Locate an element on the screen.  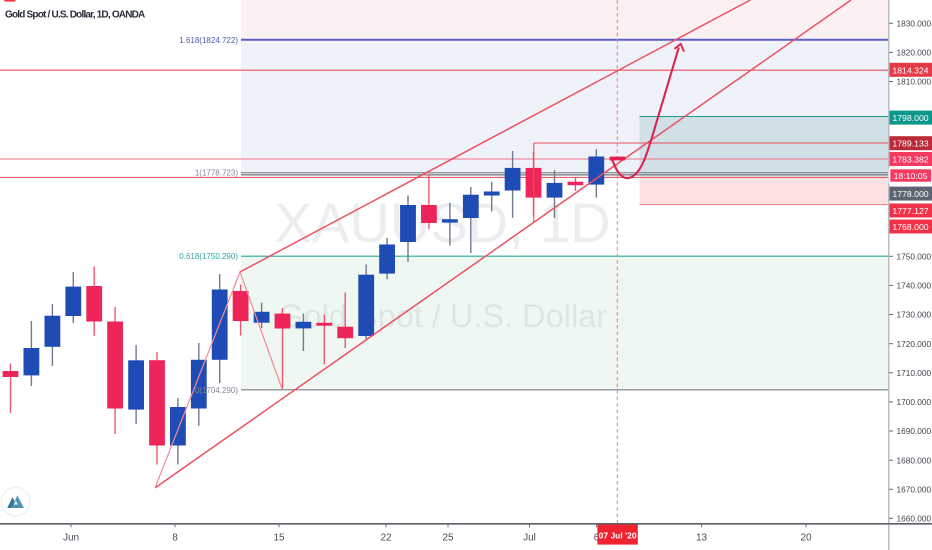
svg-text: Jul is located at coordinates (529, 537).